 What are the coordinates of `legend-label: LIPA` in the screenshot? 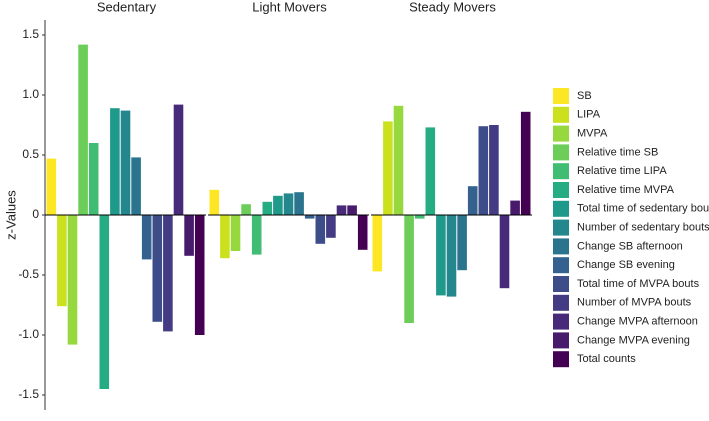 It's located at (589, 115).